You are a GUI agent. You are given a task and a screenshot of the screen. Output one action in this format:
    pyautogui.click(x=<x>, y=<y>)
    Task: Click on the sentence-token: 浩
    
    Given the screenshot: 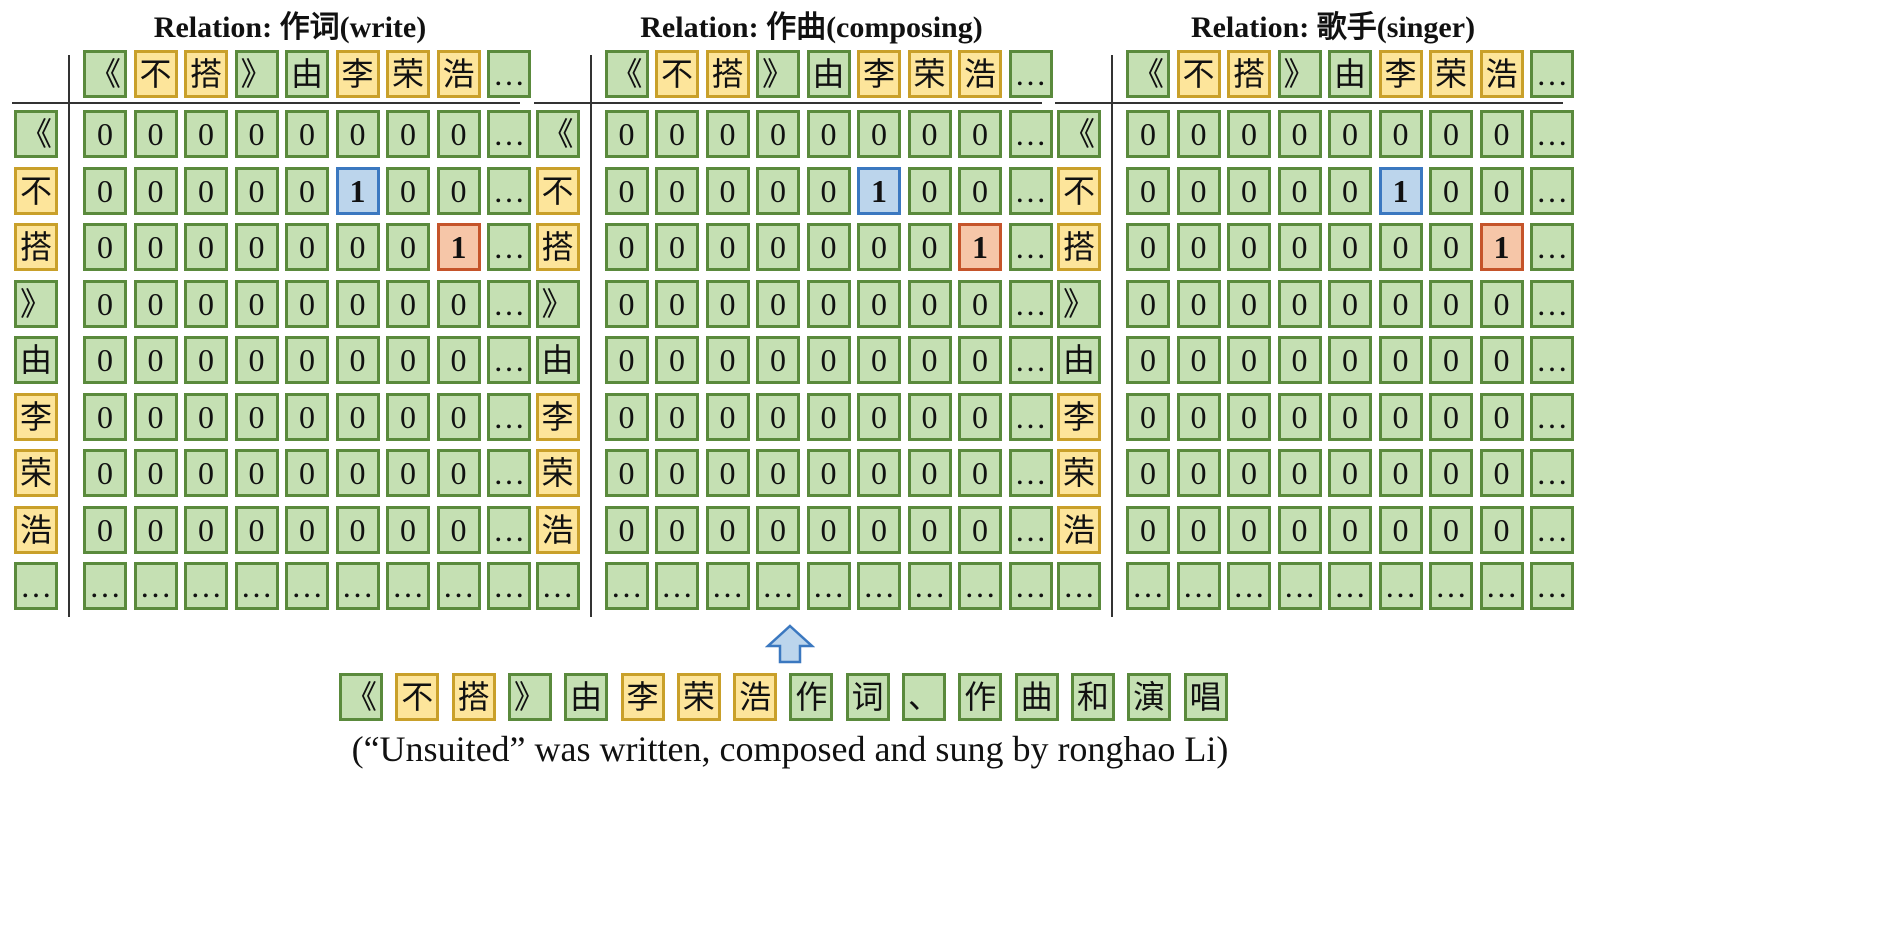 What is the action you would take?
    pyautogui.click(x=755, y=697)
    